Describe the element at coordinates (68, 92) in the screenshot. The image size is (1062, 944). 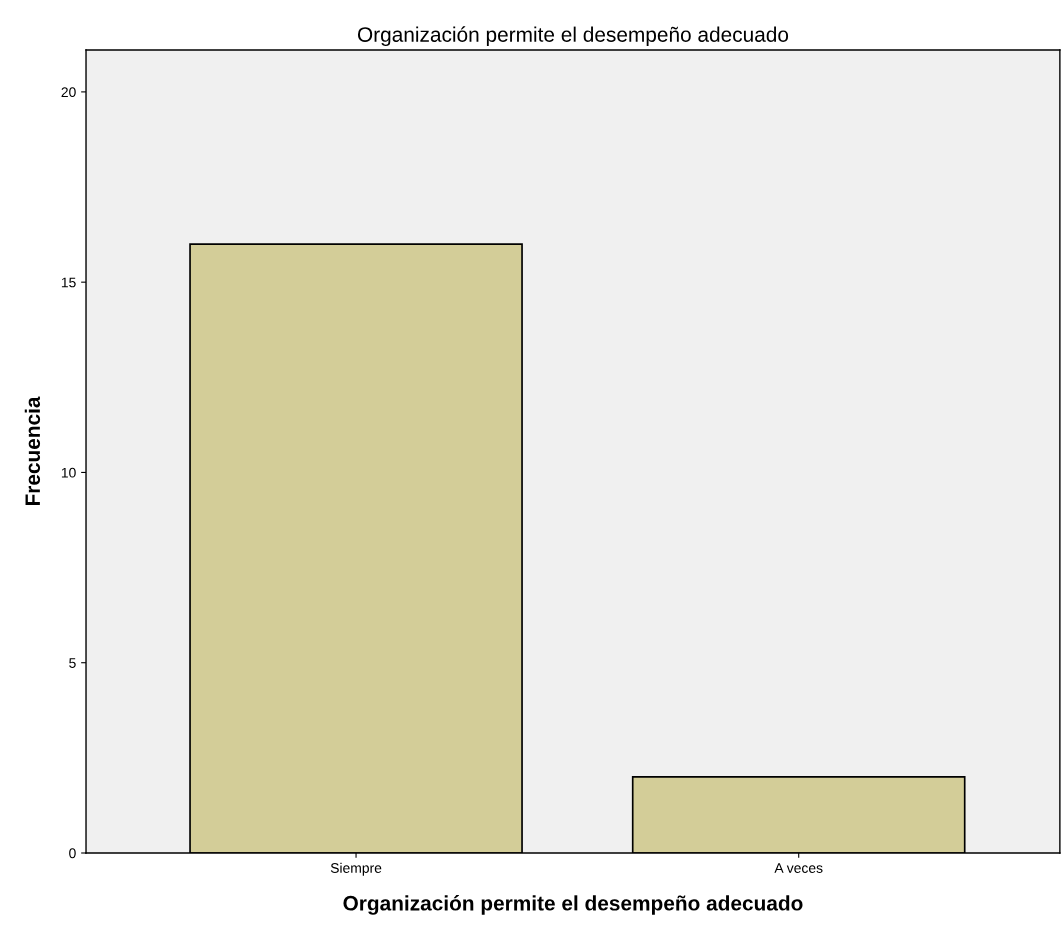
I see `y-tick-label: 20` at that location.